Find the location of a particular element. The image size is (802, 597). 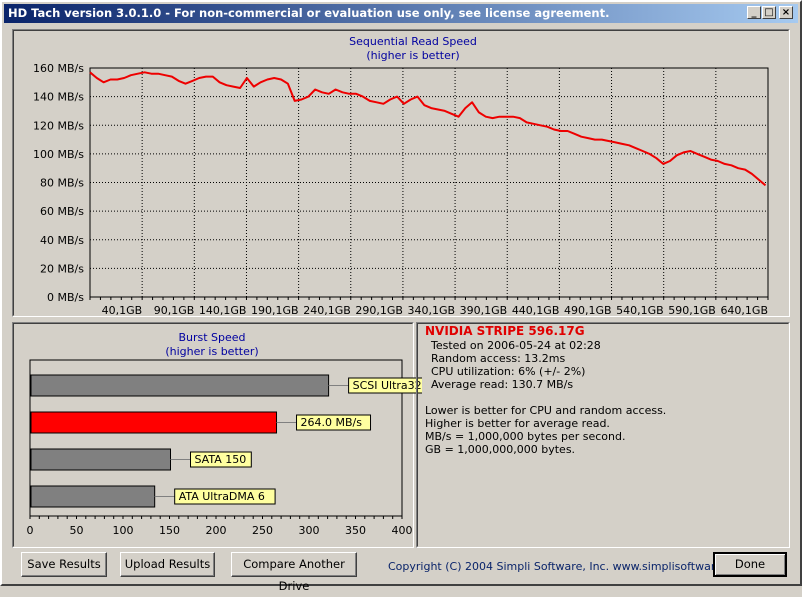

seq-y-tick-label: 120 MB/s is located at coordinates (58, 125).